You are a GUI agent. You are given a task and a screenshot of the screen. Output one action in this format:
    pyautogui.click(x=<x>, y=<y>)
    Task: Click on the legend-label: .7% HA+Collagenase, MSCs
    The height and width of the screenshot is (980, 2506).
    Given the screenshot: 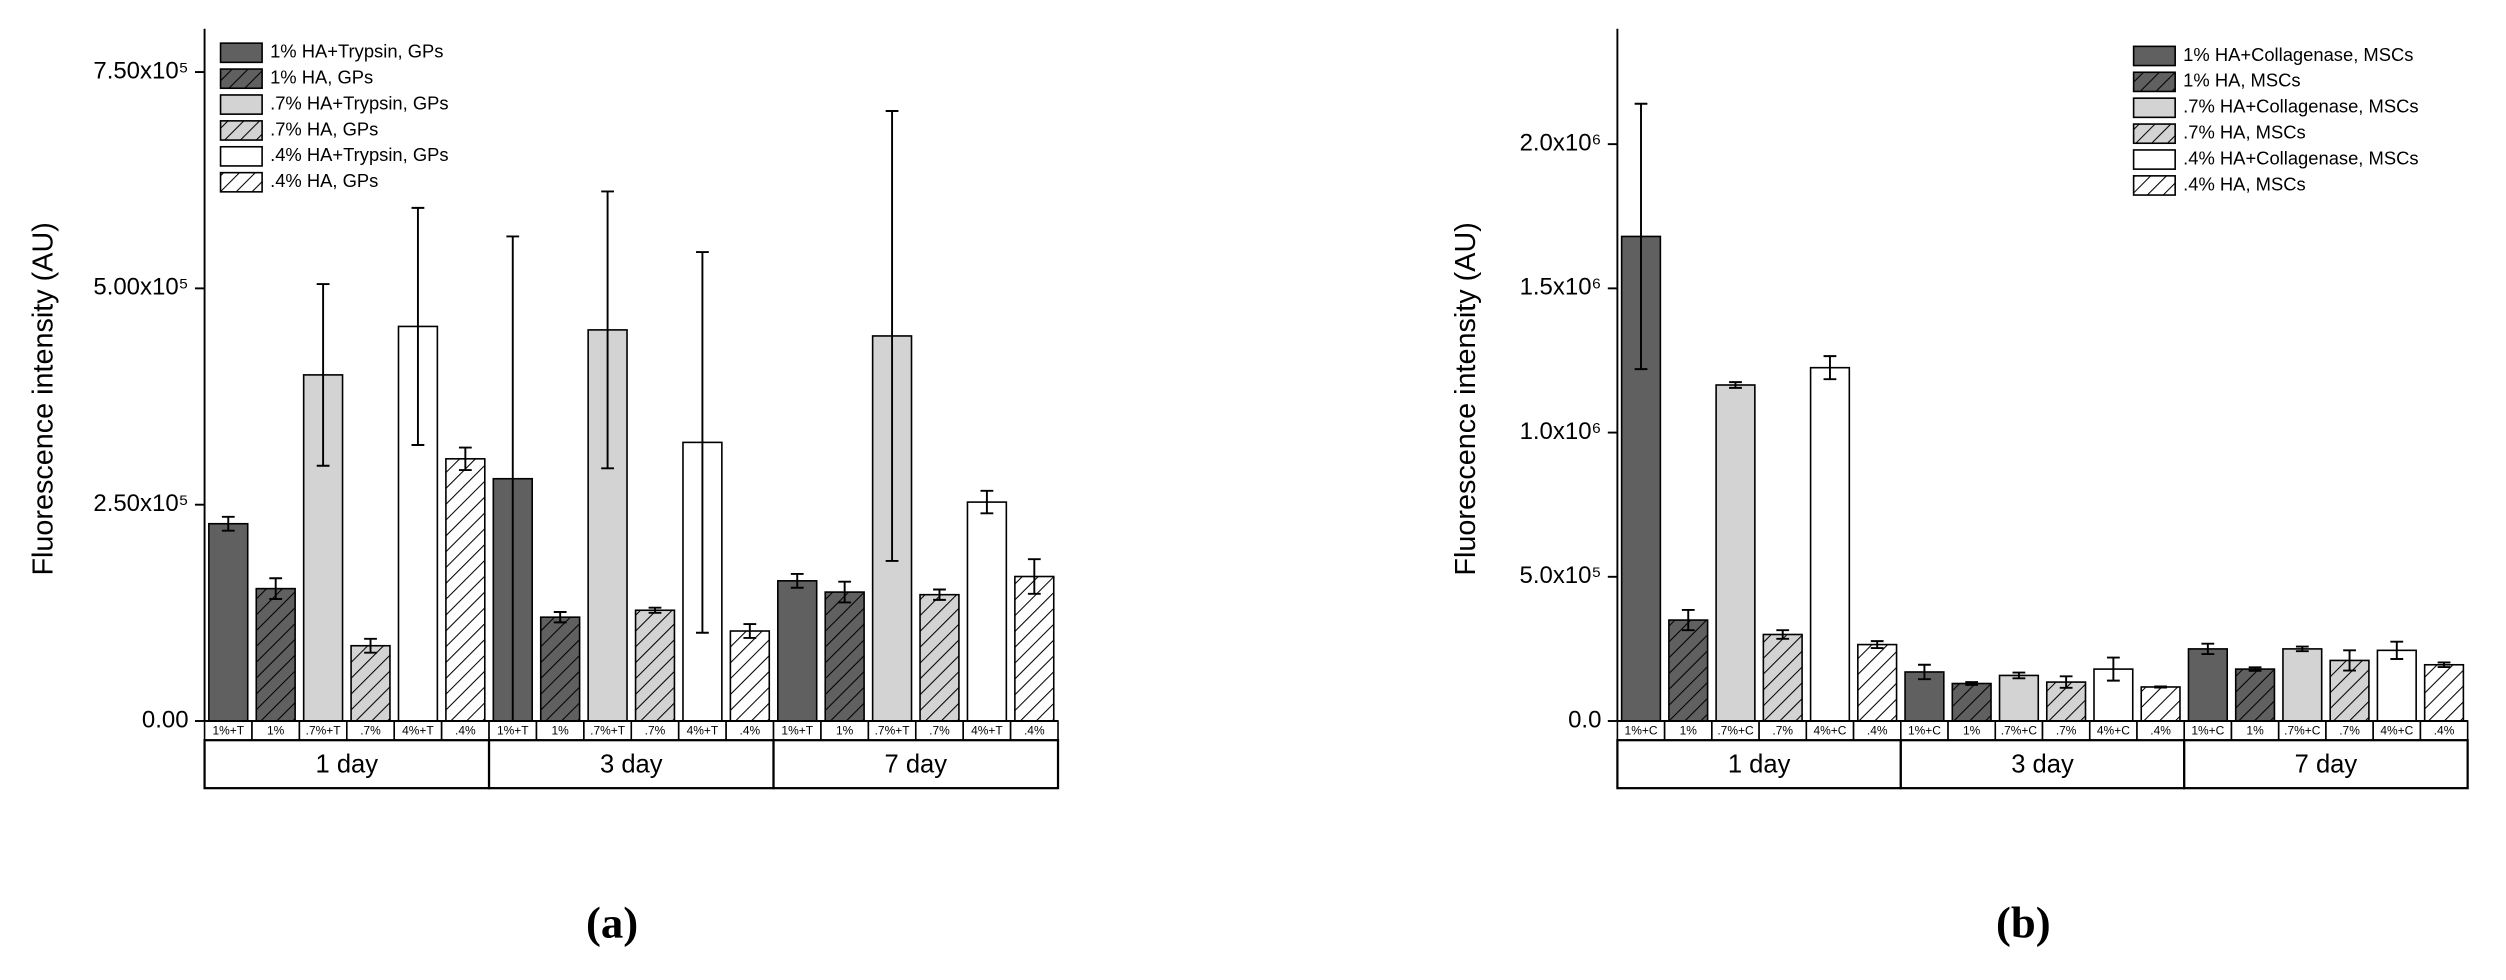 What is the action you would take?
    pyautogui.click(x=2300, y=106)
    